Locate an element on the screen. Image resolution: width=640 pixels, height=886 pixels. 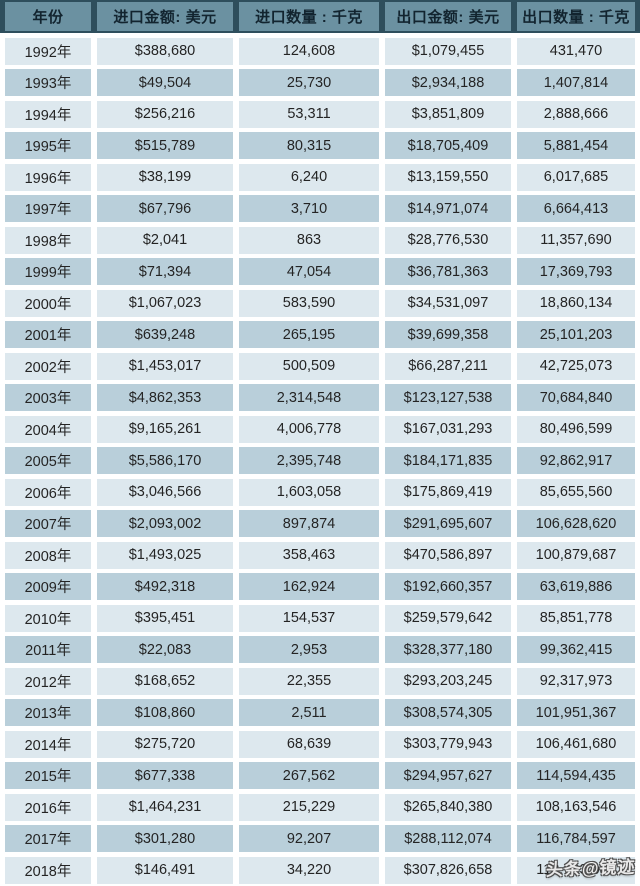
year-cell: 2001年 is located at coordinates (48, 334).